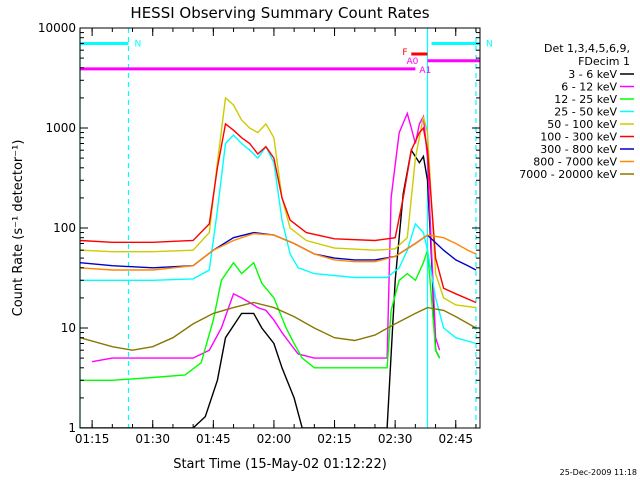 This screenshot has width=640, height=480. I want to click on legend-header-line-2: FDecim 1, so click(604, 61).